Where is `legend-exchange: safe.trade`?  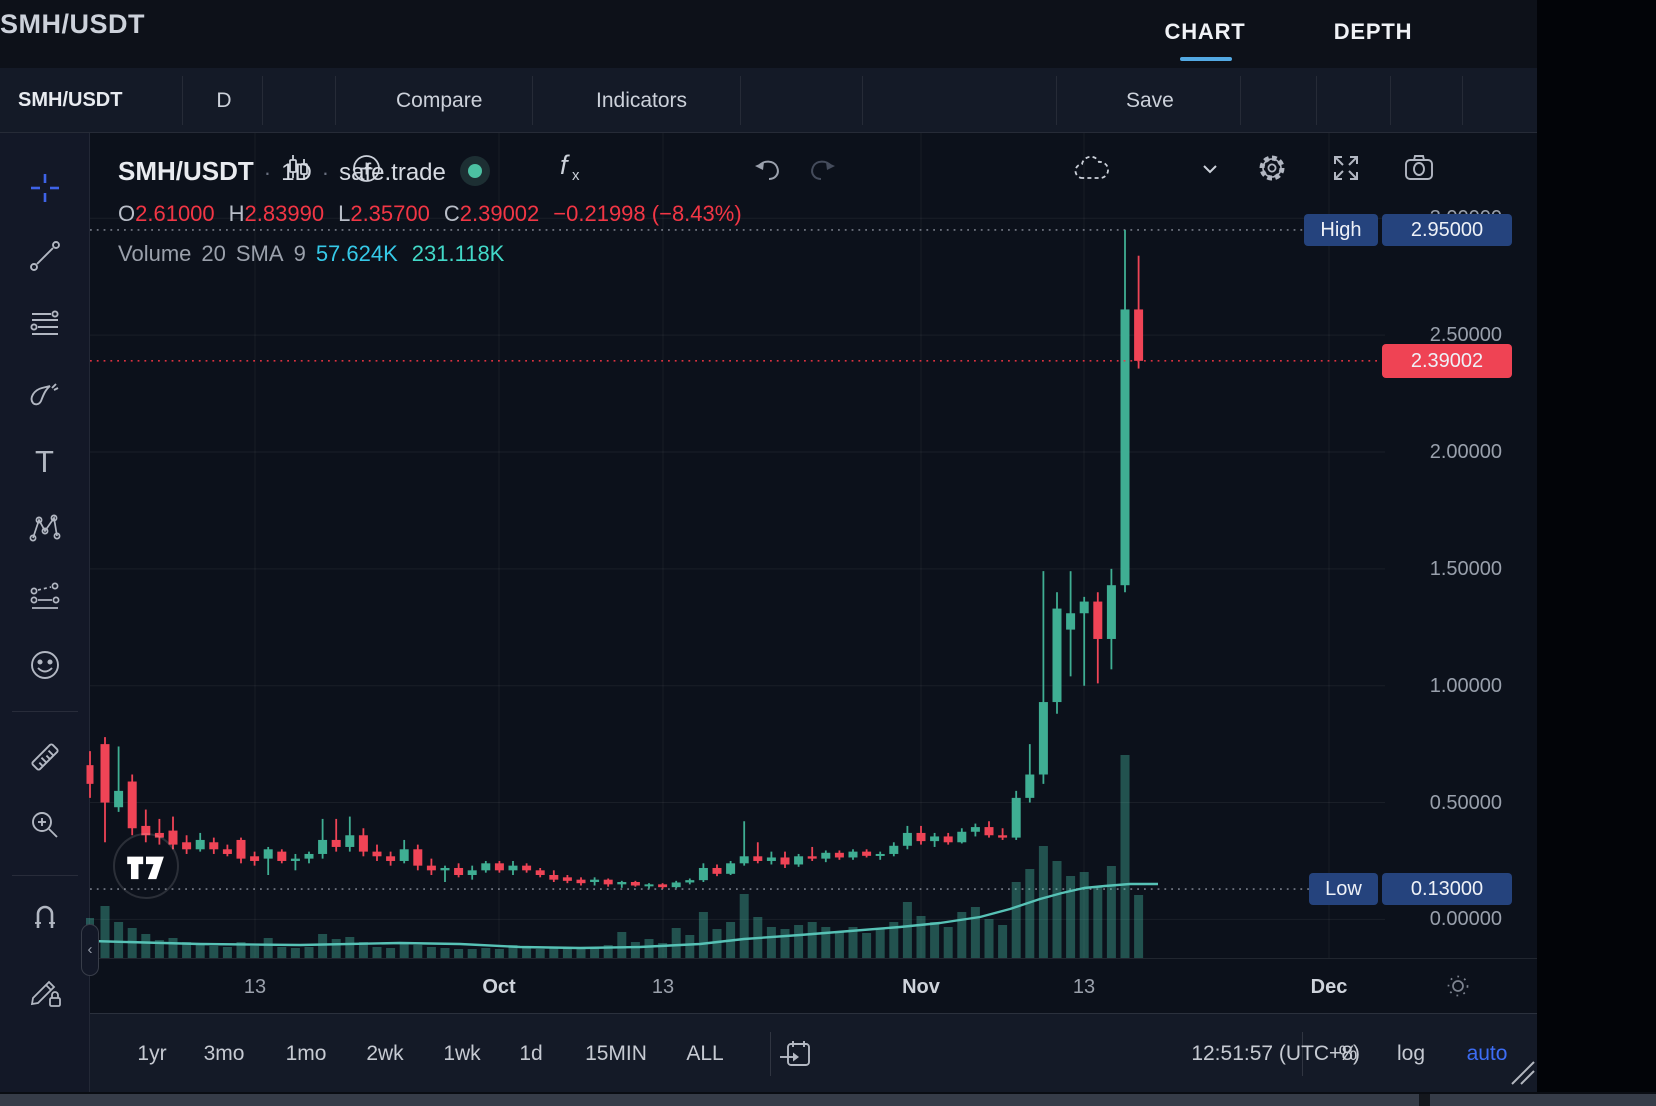
legend-exchange: safe.trade is located at coordinates (392, 172).